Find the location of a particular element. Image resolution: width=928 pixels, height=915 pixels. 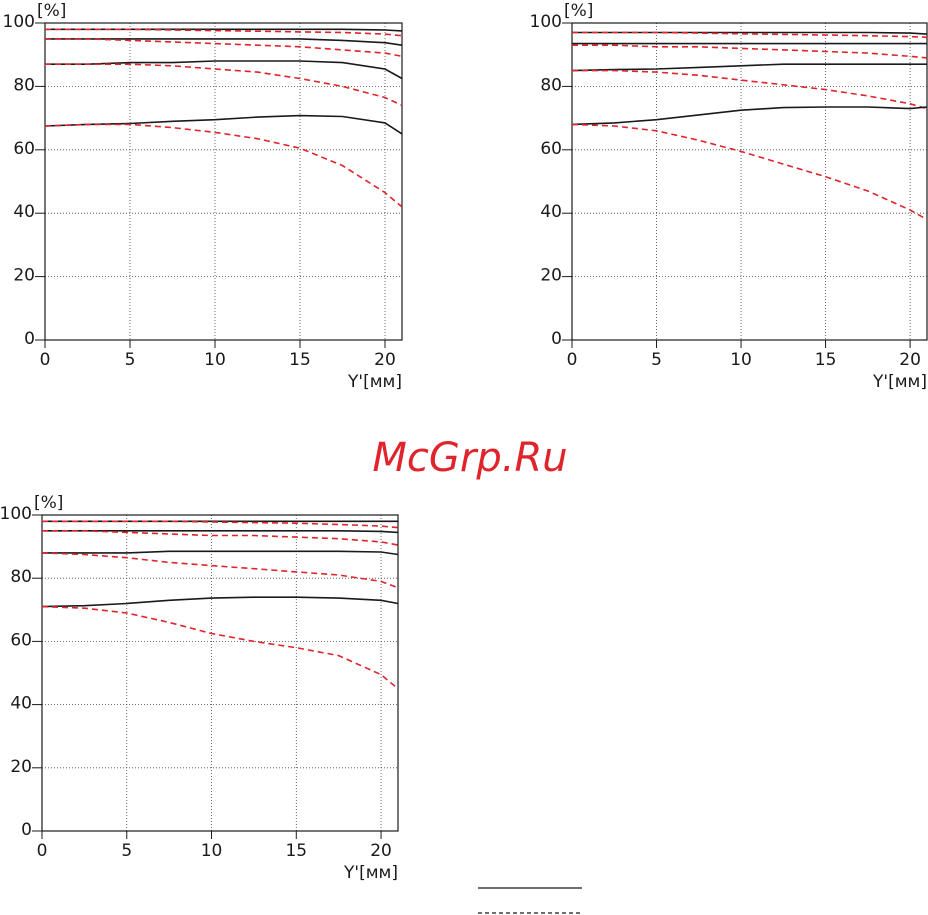

watermark: McGrp.Ru is located at coordinates (469, 458).